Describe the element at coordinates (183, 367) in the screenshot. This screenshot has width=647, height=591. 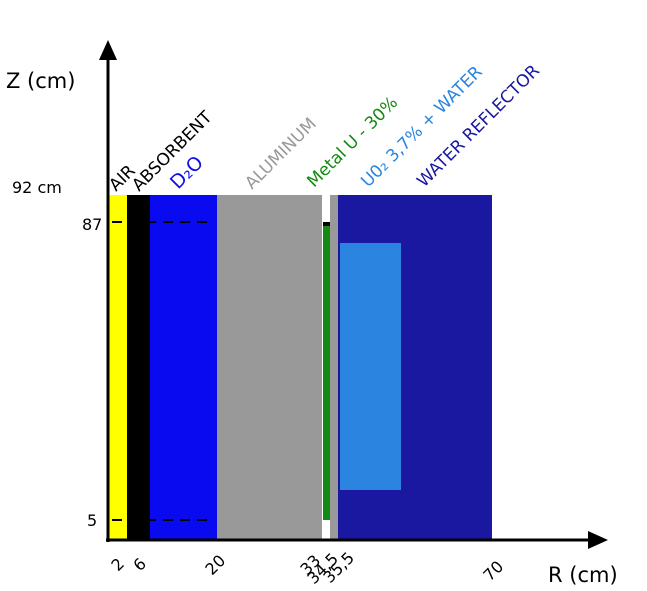
I see `d2o-region` at that location.